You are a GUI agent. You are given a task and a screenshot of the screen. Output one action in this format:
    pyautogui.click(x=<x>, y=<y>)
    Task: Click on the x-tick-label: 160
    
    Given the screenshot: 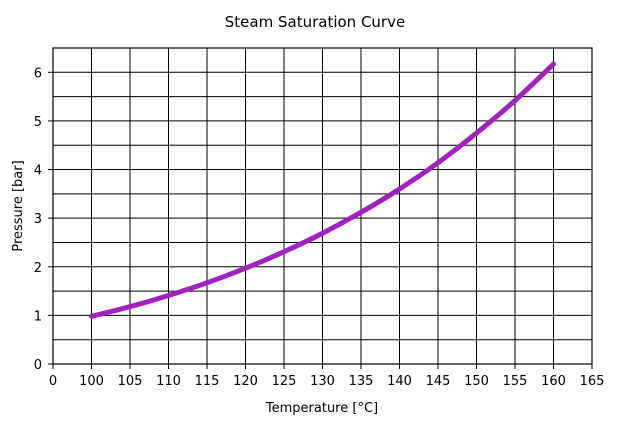 What is the action you would take?
    pyautogui.click(x=553, y=381)
    